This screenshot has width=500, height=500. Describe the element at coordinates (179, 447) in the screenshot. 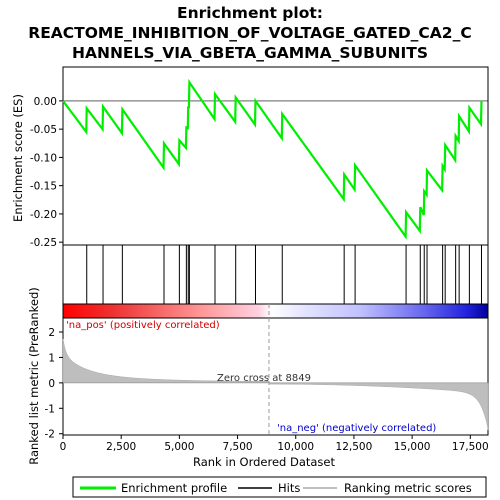

I see `x-tick-label: 5,000` at that location.